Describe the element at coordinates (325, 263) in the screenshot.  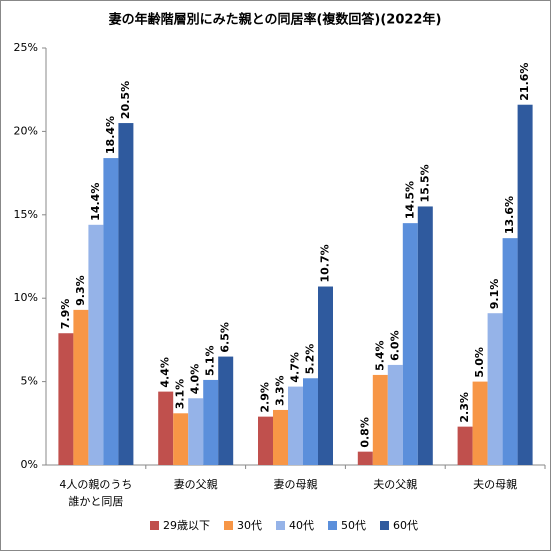
I see `value-label: 10.7%` at that location.